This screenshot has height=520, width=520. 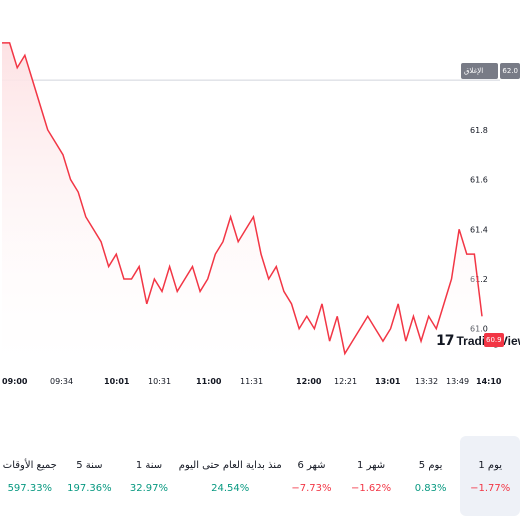 I want to click on performance-period-label: جميع الأوقات, so click(x=29, y=465).